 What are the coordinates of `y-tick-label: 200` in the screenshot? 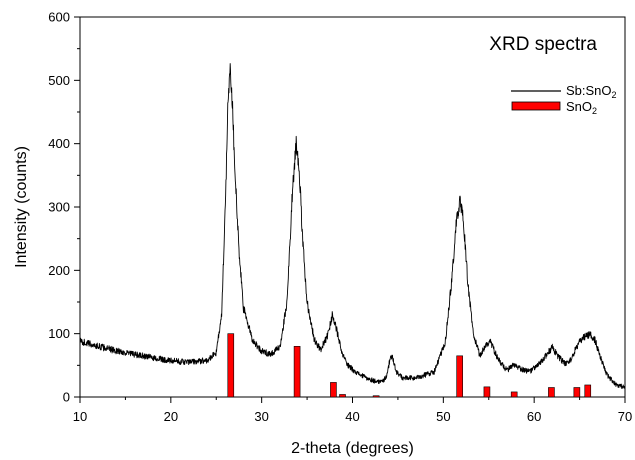 It's located at (59, 270).